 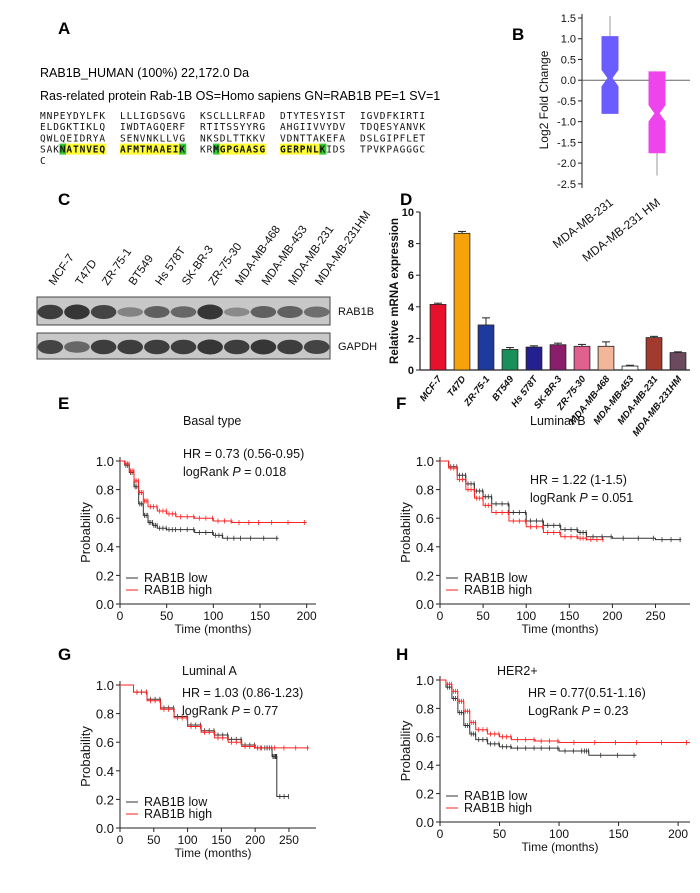 I want to click on sequence-residue: A, so click(x=149, y=127).